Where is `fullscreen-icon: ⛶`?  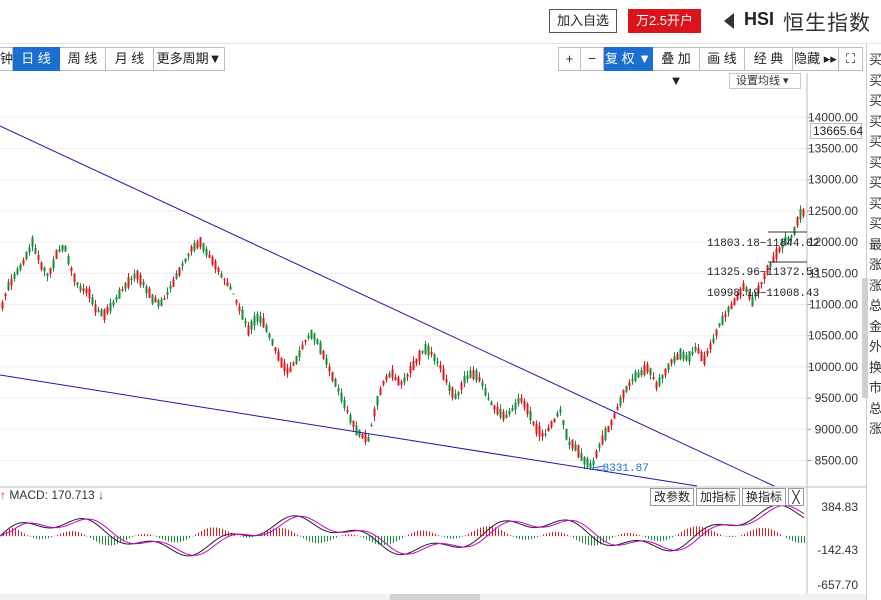
fullscreen-icon: ⛶ is located at coordinates (851, 59).